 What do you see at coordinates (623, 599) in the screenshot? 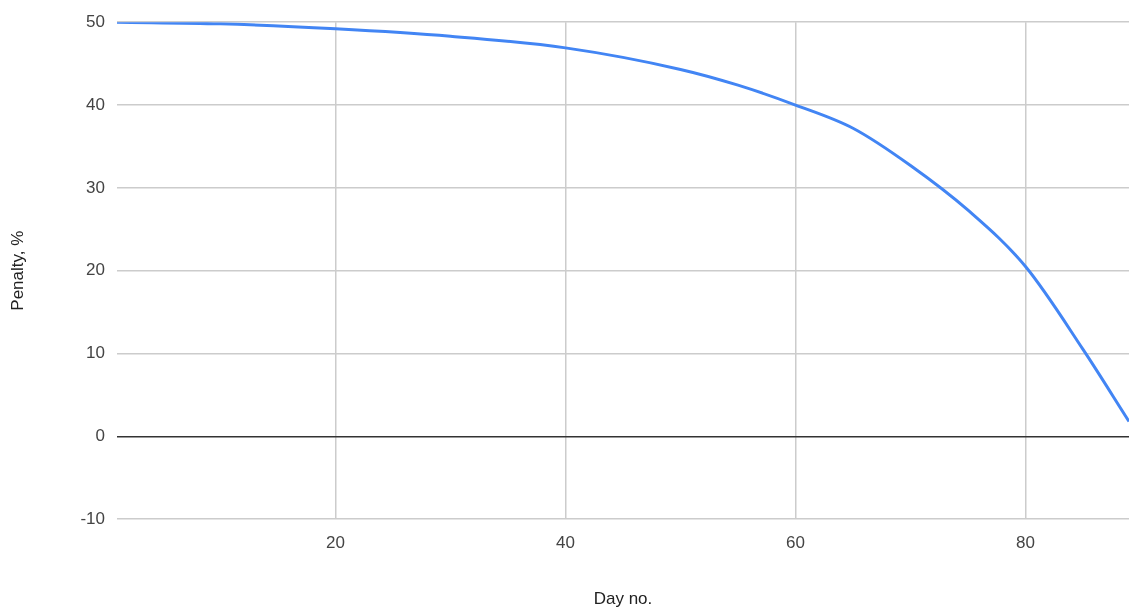
I see `x-axis-title: Day no.` at bounding box center [623, 599].